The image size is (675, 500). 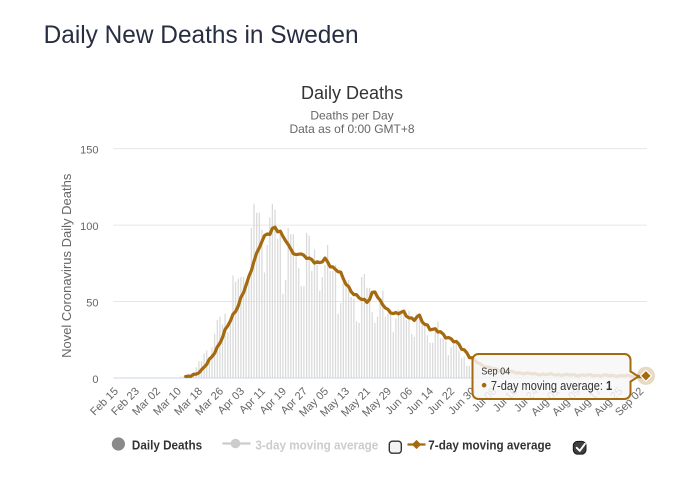 What do you see at coordinates (495, 372) in the screenshot?
I see `svg-text: Sep 04` at bounding box center [495, 372].